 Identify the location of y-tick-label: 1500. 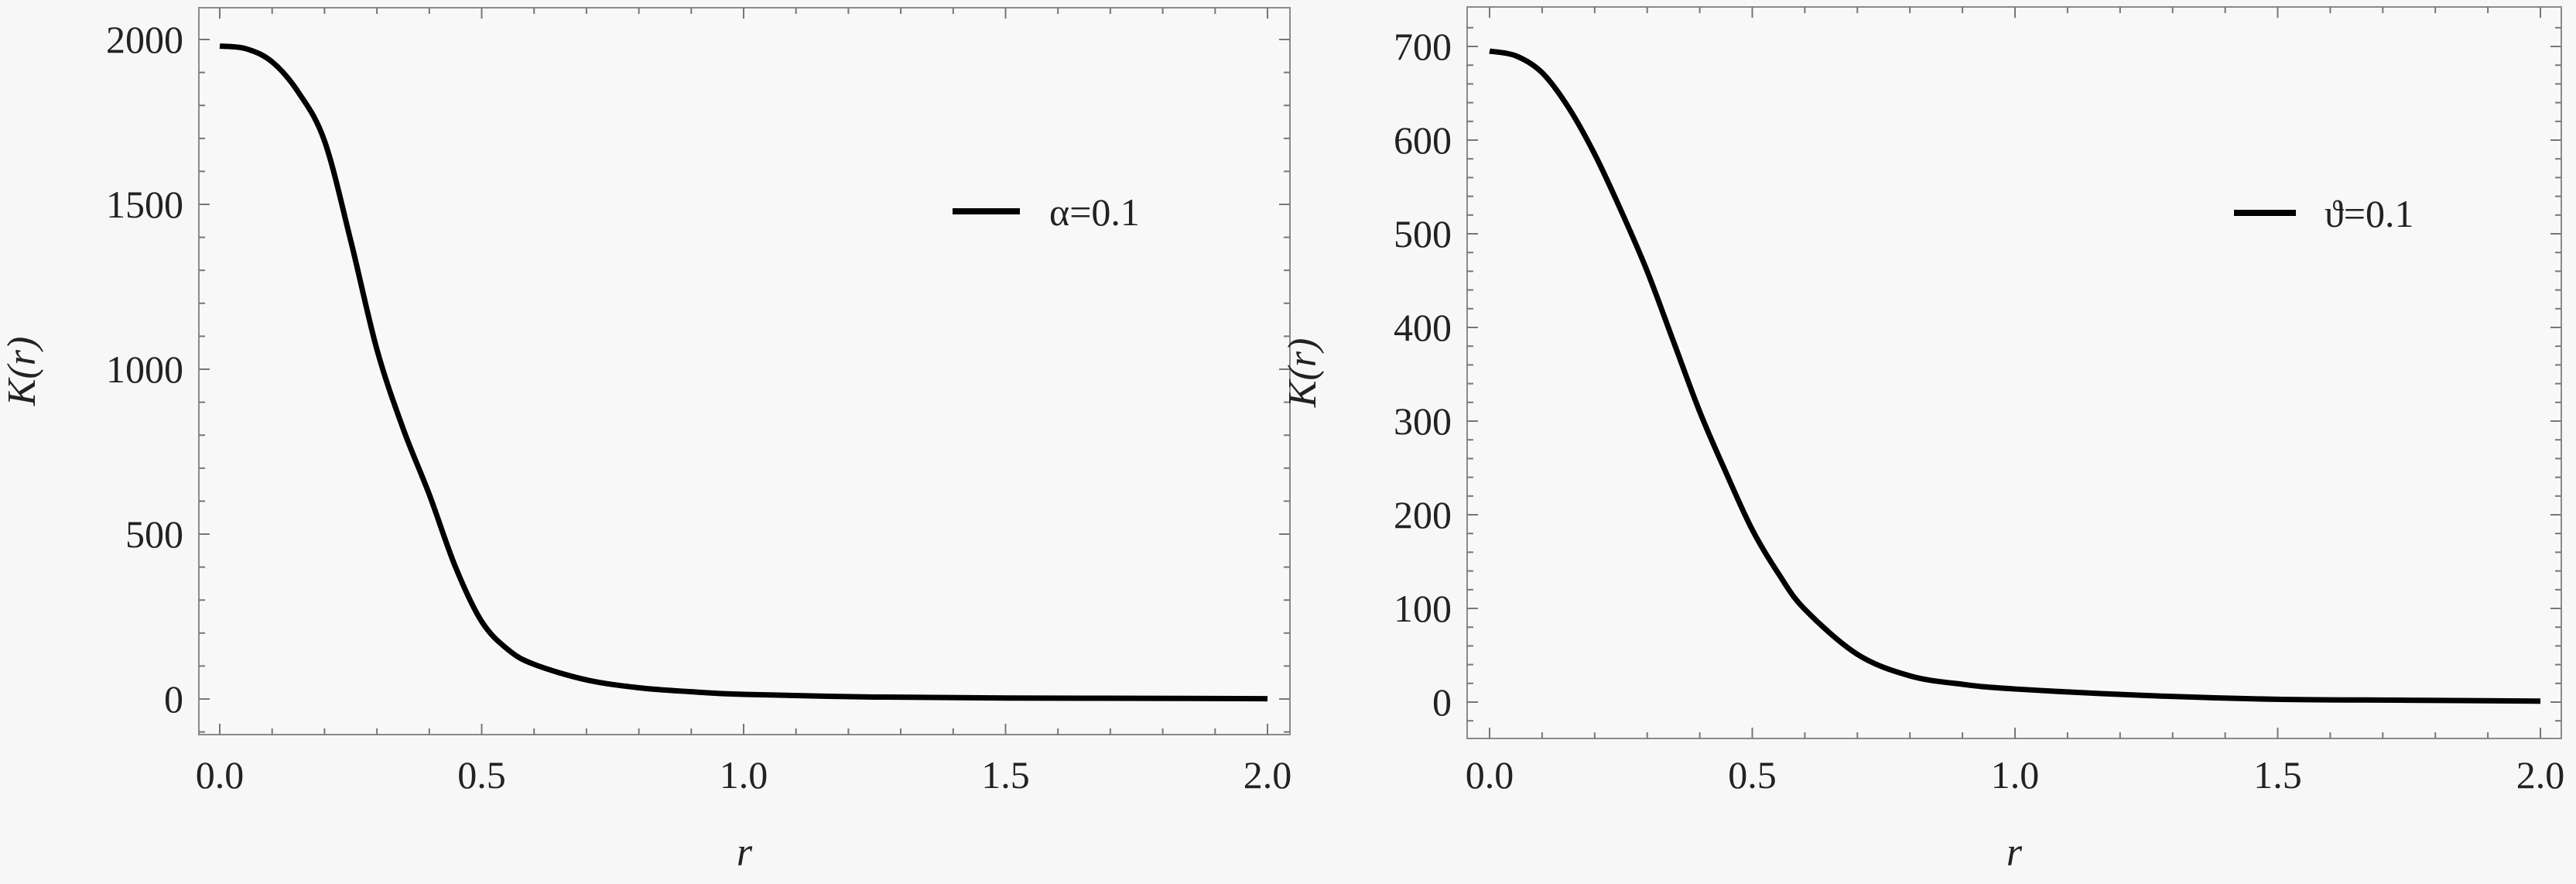
(145, 204).